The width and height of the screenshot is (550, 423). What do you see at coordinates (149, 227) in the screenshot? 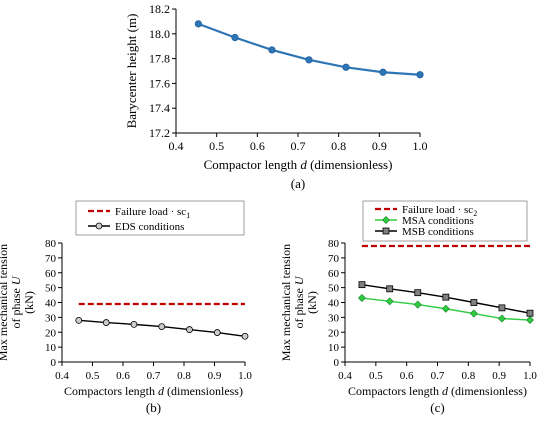
I see `legend-label: EDS conditions` at bounding box center [149, 227].